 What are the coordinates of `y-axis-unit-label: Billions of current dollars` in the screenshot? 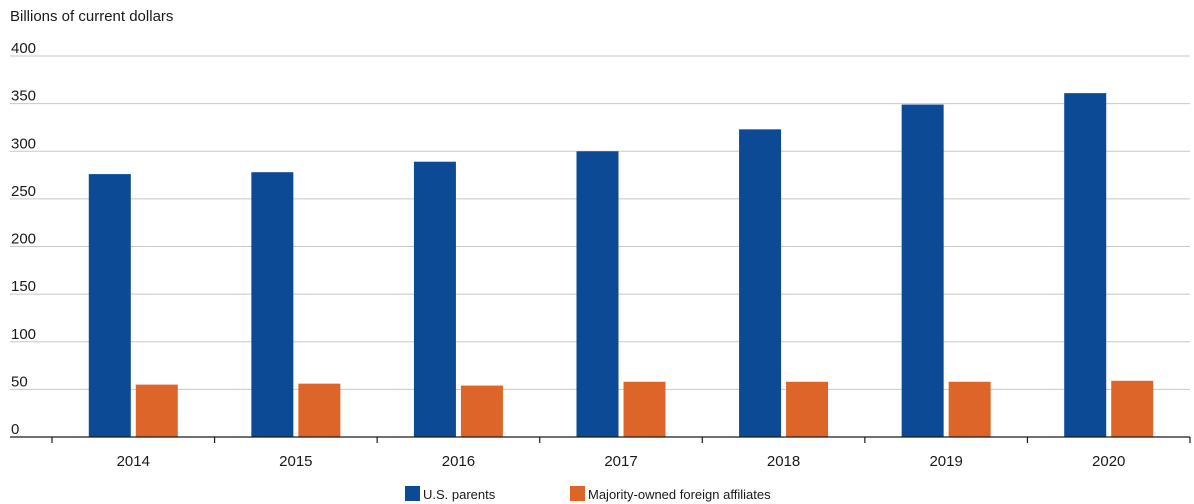 It's located at (91, 16).